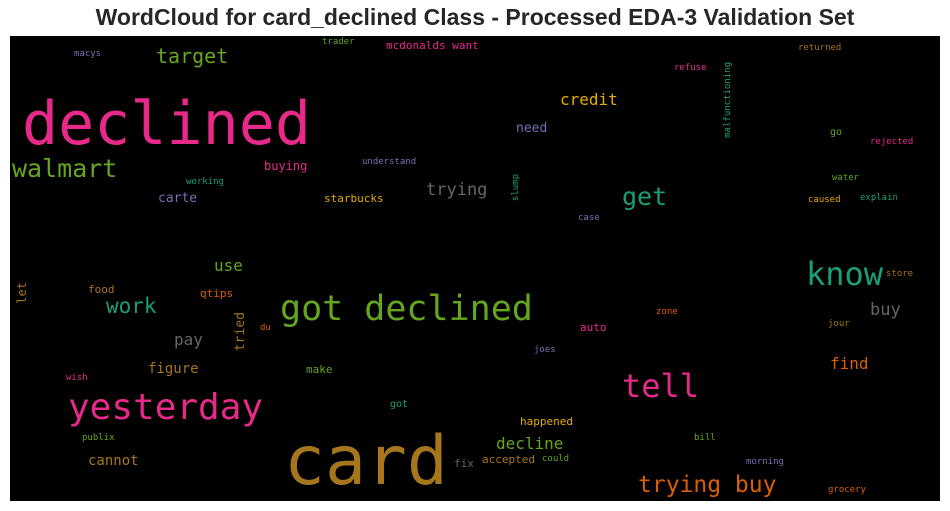 The width and height of the screenshot is (950, 511). What do you see at coordinates (338, 42) in the screenshot?
I see `word-trader: trader` at bounding box center [338, 42].